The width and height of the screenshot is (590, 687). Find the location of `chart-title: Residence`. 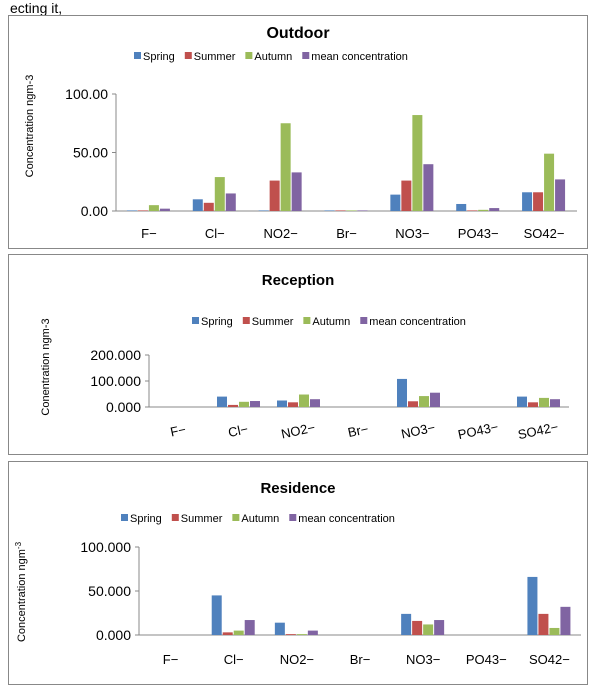

chart-title: Residence is located at coordinates (297, 488).